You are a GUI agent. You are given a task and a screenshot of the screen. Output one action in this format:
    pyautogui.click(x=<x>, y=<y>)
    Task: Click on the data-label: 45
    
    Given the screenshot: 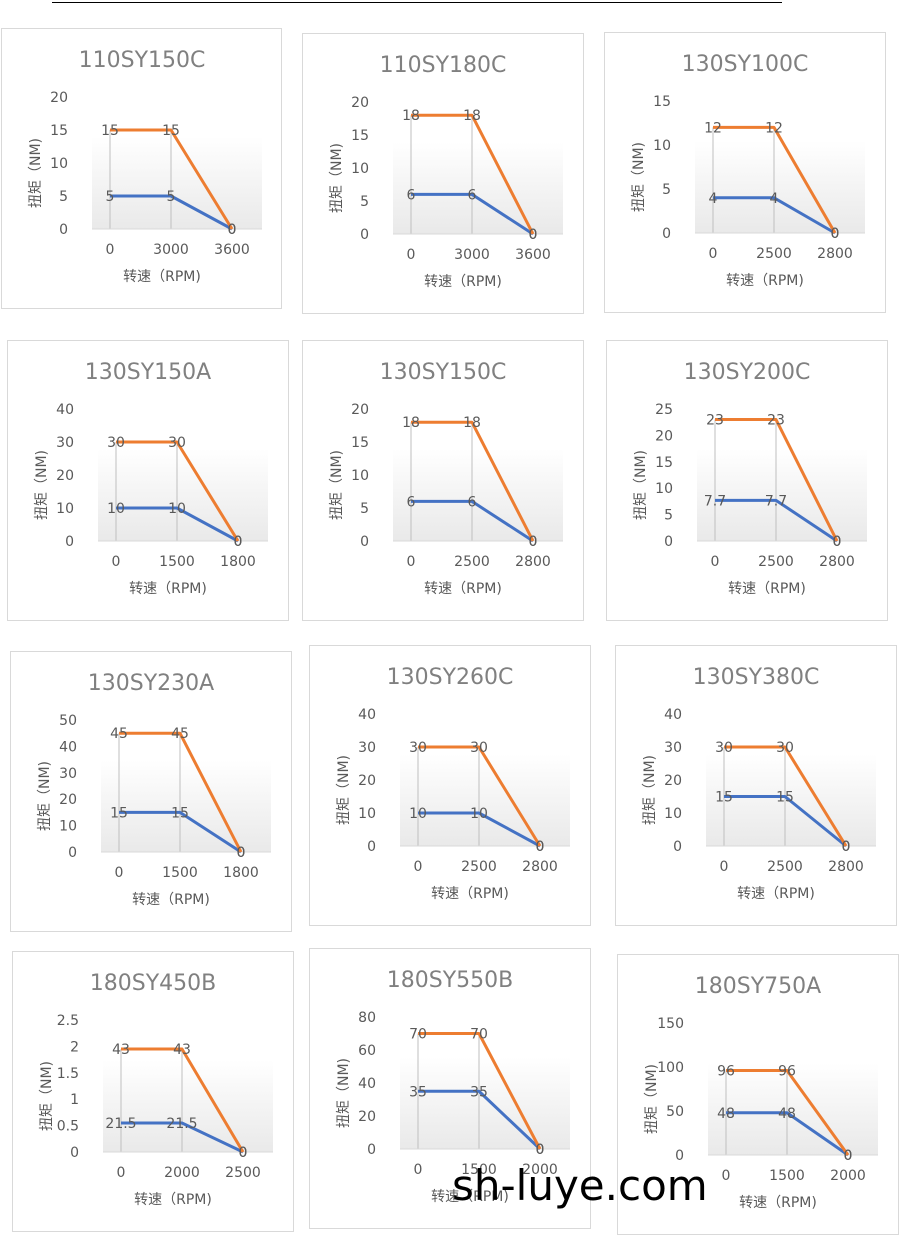 What is the action you would take?
    pyautogui.click(x=180, y=734)
    